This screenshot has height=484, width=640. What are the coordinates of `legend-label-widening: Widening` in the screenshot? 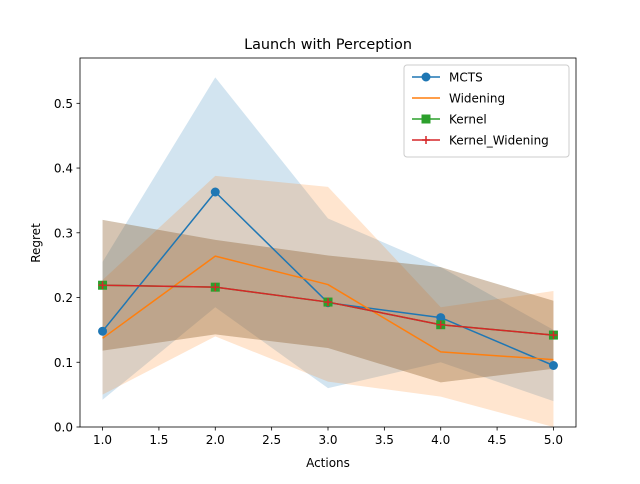 It's located at (477, 99).